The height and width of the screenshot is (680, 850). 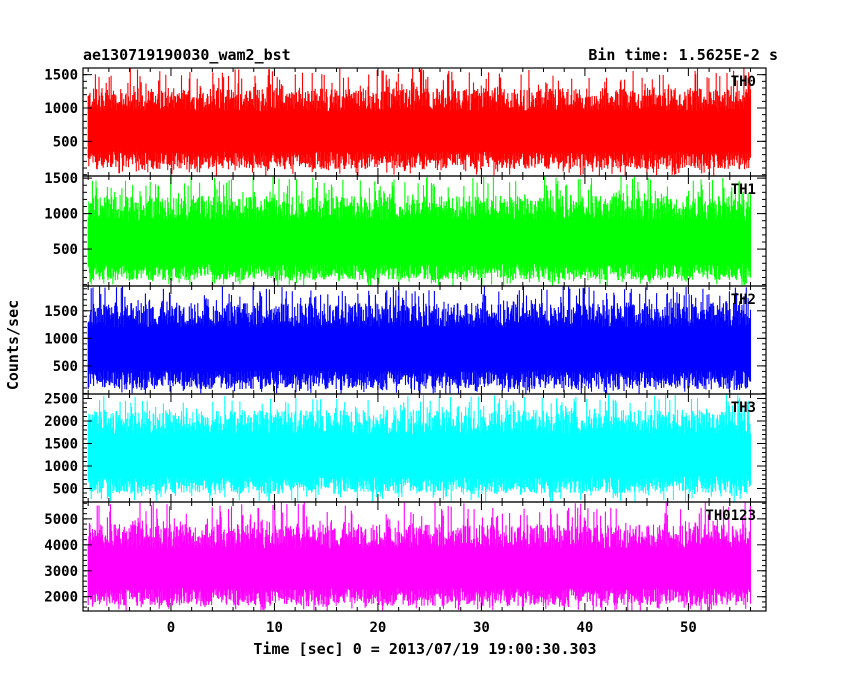 I want to click on panel-th1: 500 1000 1500 TH1, so click(x=405, y=229).